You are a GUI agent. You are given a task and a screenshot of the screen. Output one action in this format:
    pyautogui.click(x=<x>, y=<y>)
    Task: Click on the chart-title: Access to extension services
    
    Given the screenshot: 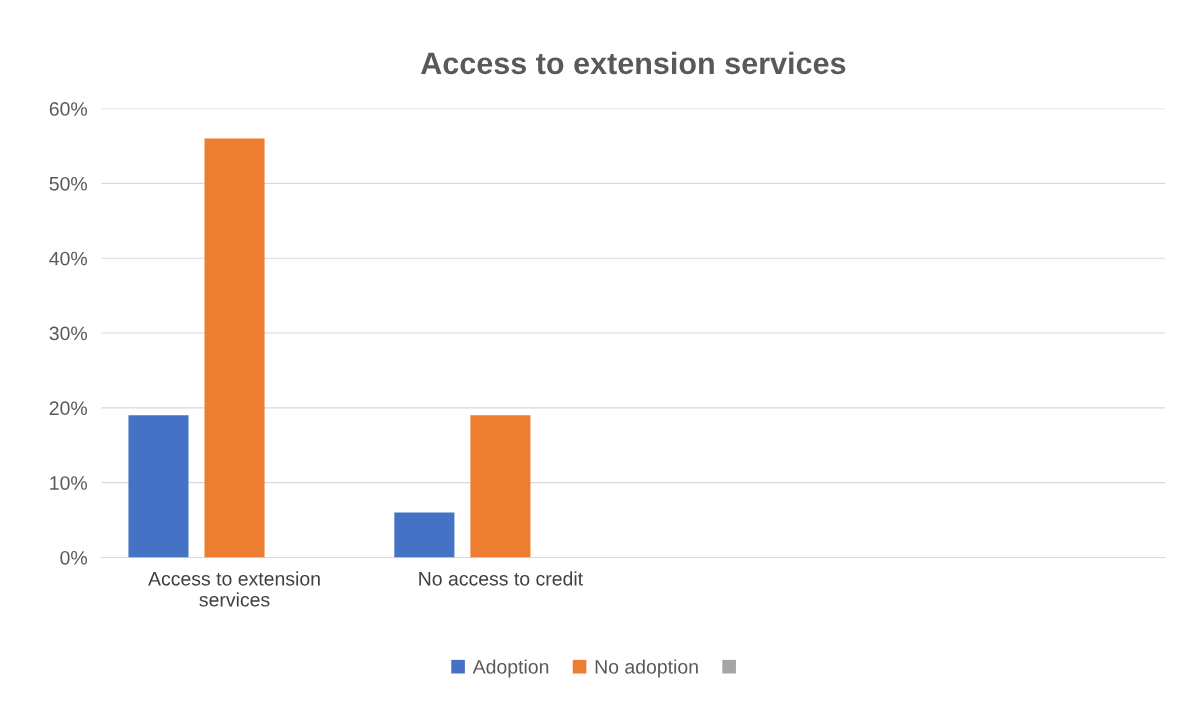 What is the action you would take?
    pyautogui.click(x=633, y=63)
    